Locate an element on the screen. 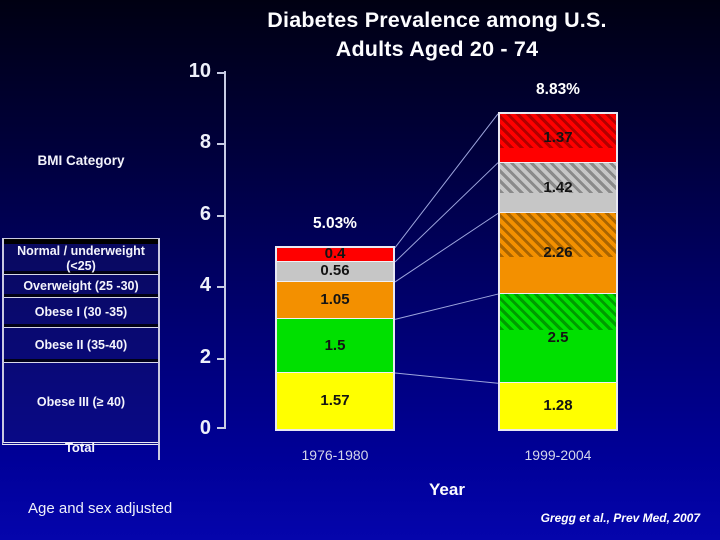  bar-segment: 1.42 is located at coordinates (558, 188).